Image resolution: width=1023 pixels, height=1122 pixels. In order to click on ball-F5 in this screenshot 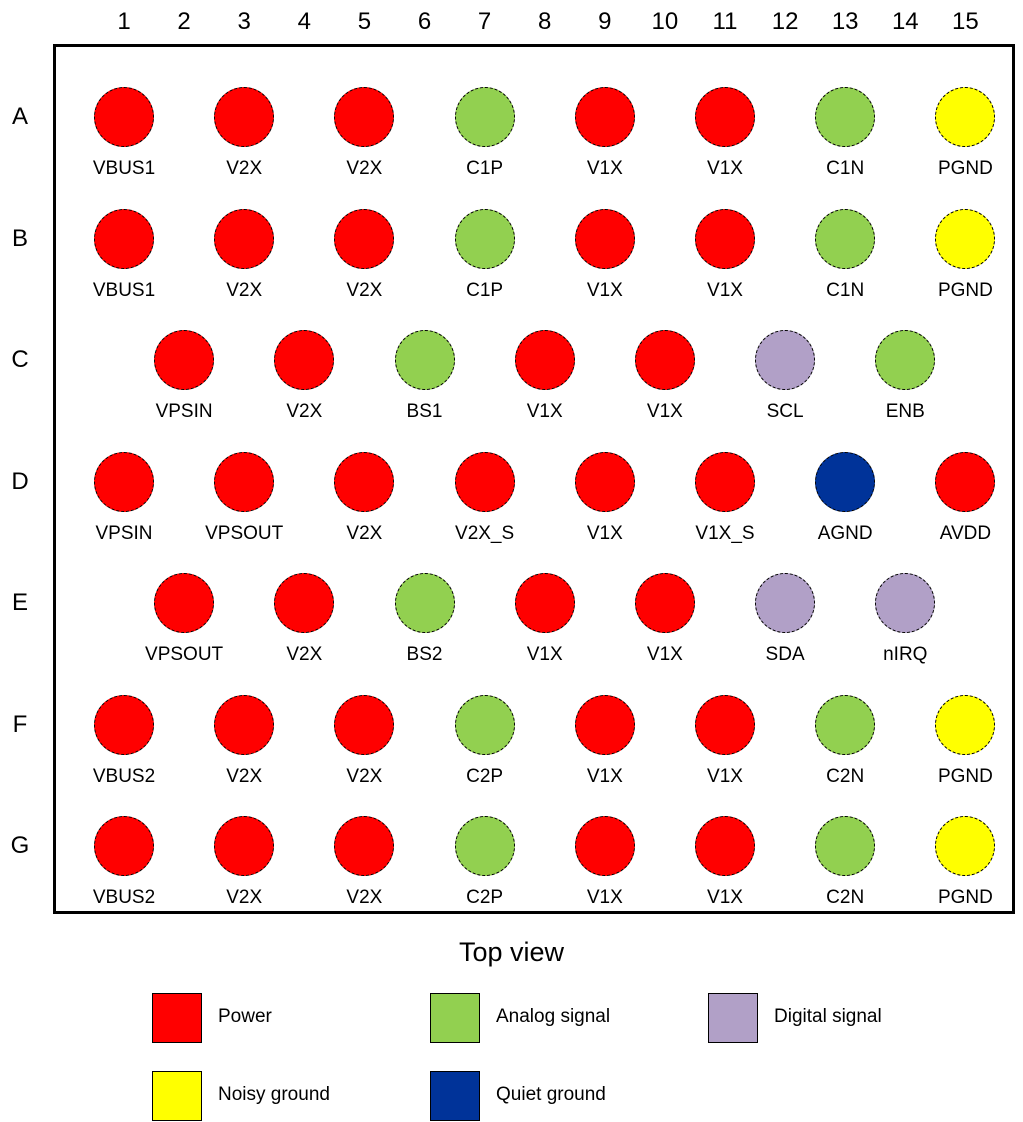, I will do `click(364, 724)`.